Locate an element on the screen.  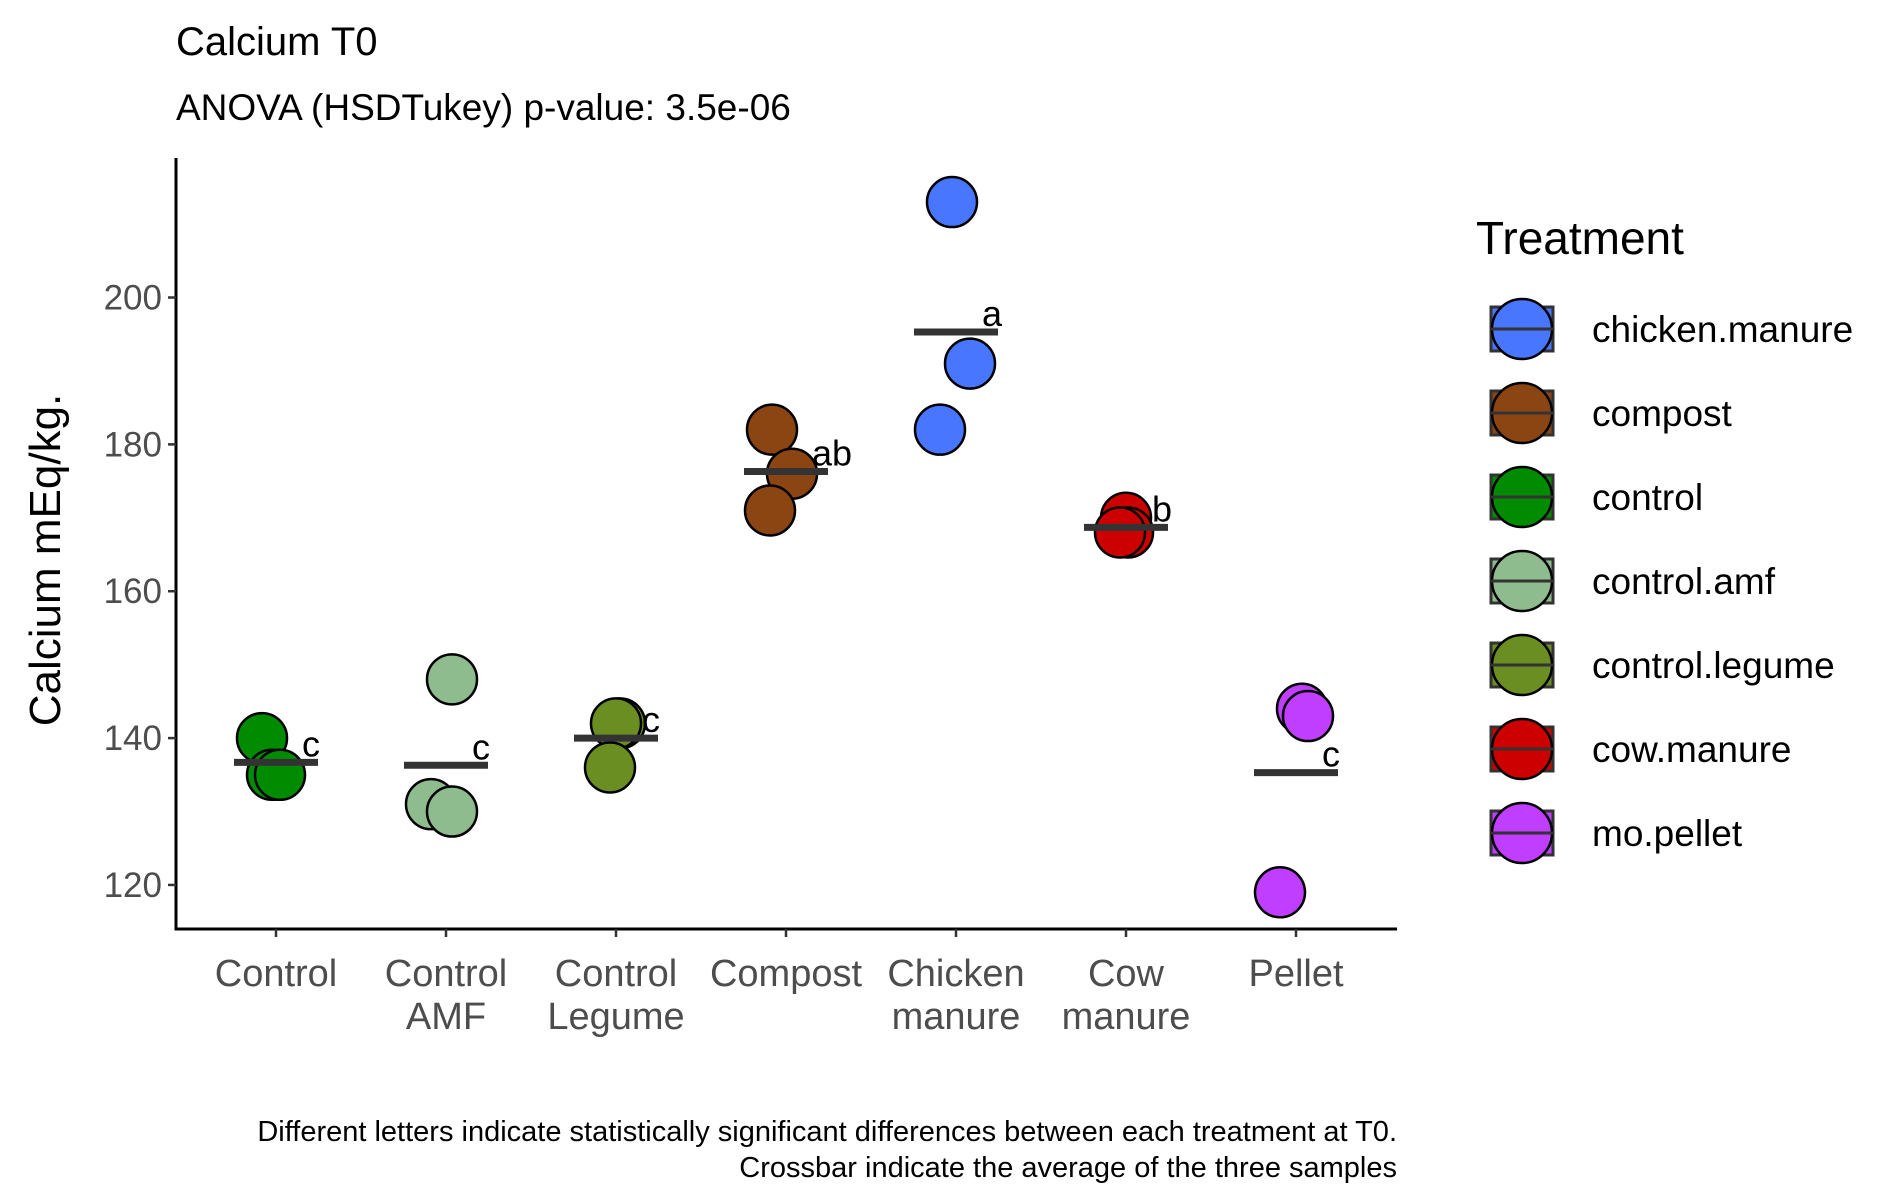
significance-letter: b is located at coordinates (1162, 508).